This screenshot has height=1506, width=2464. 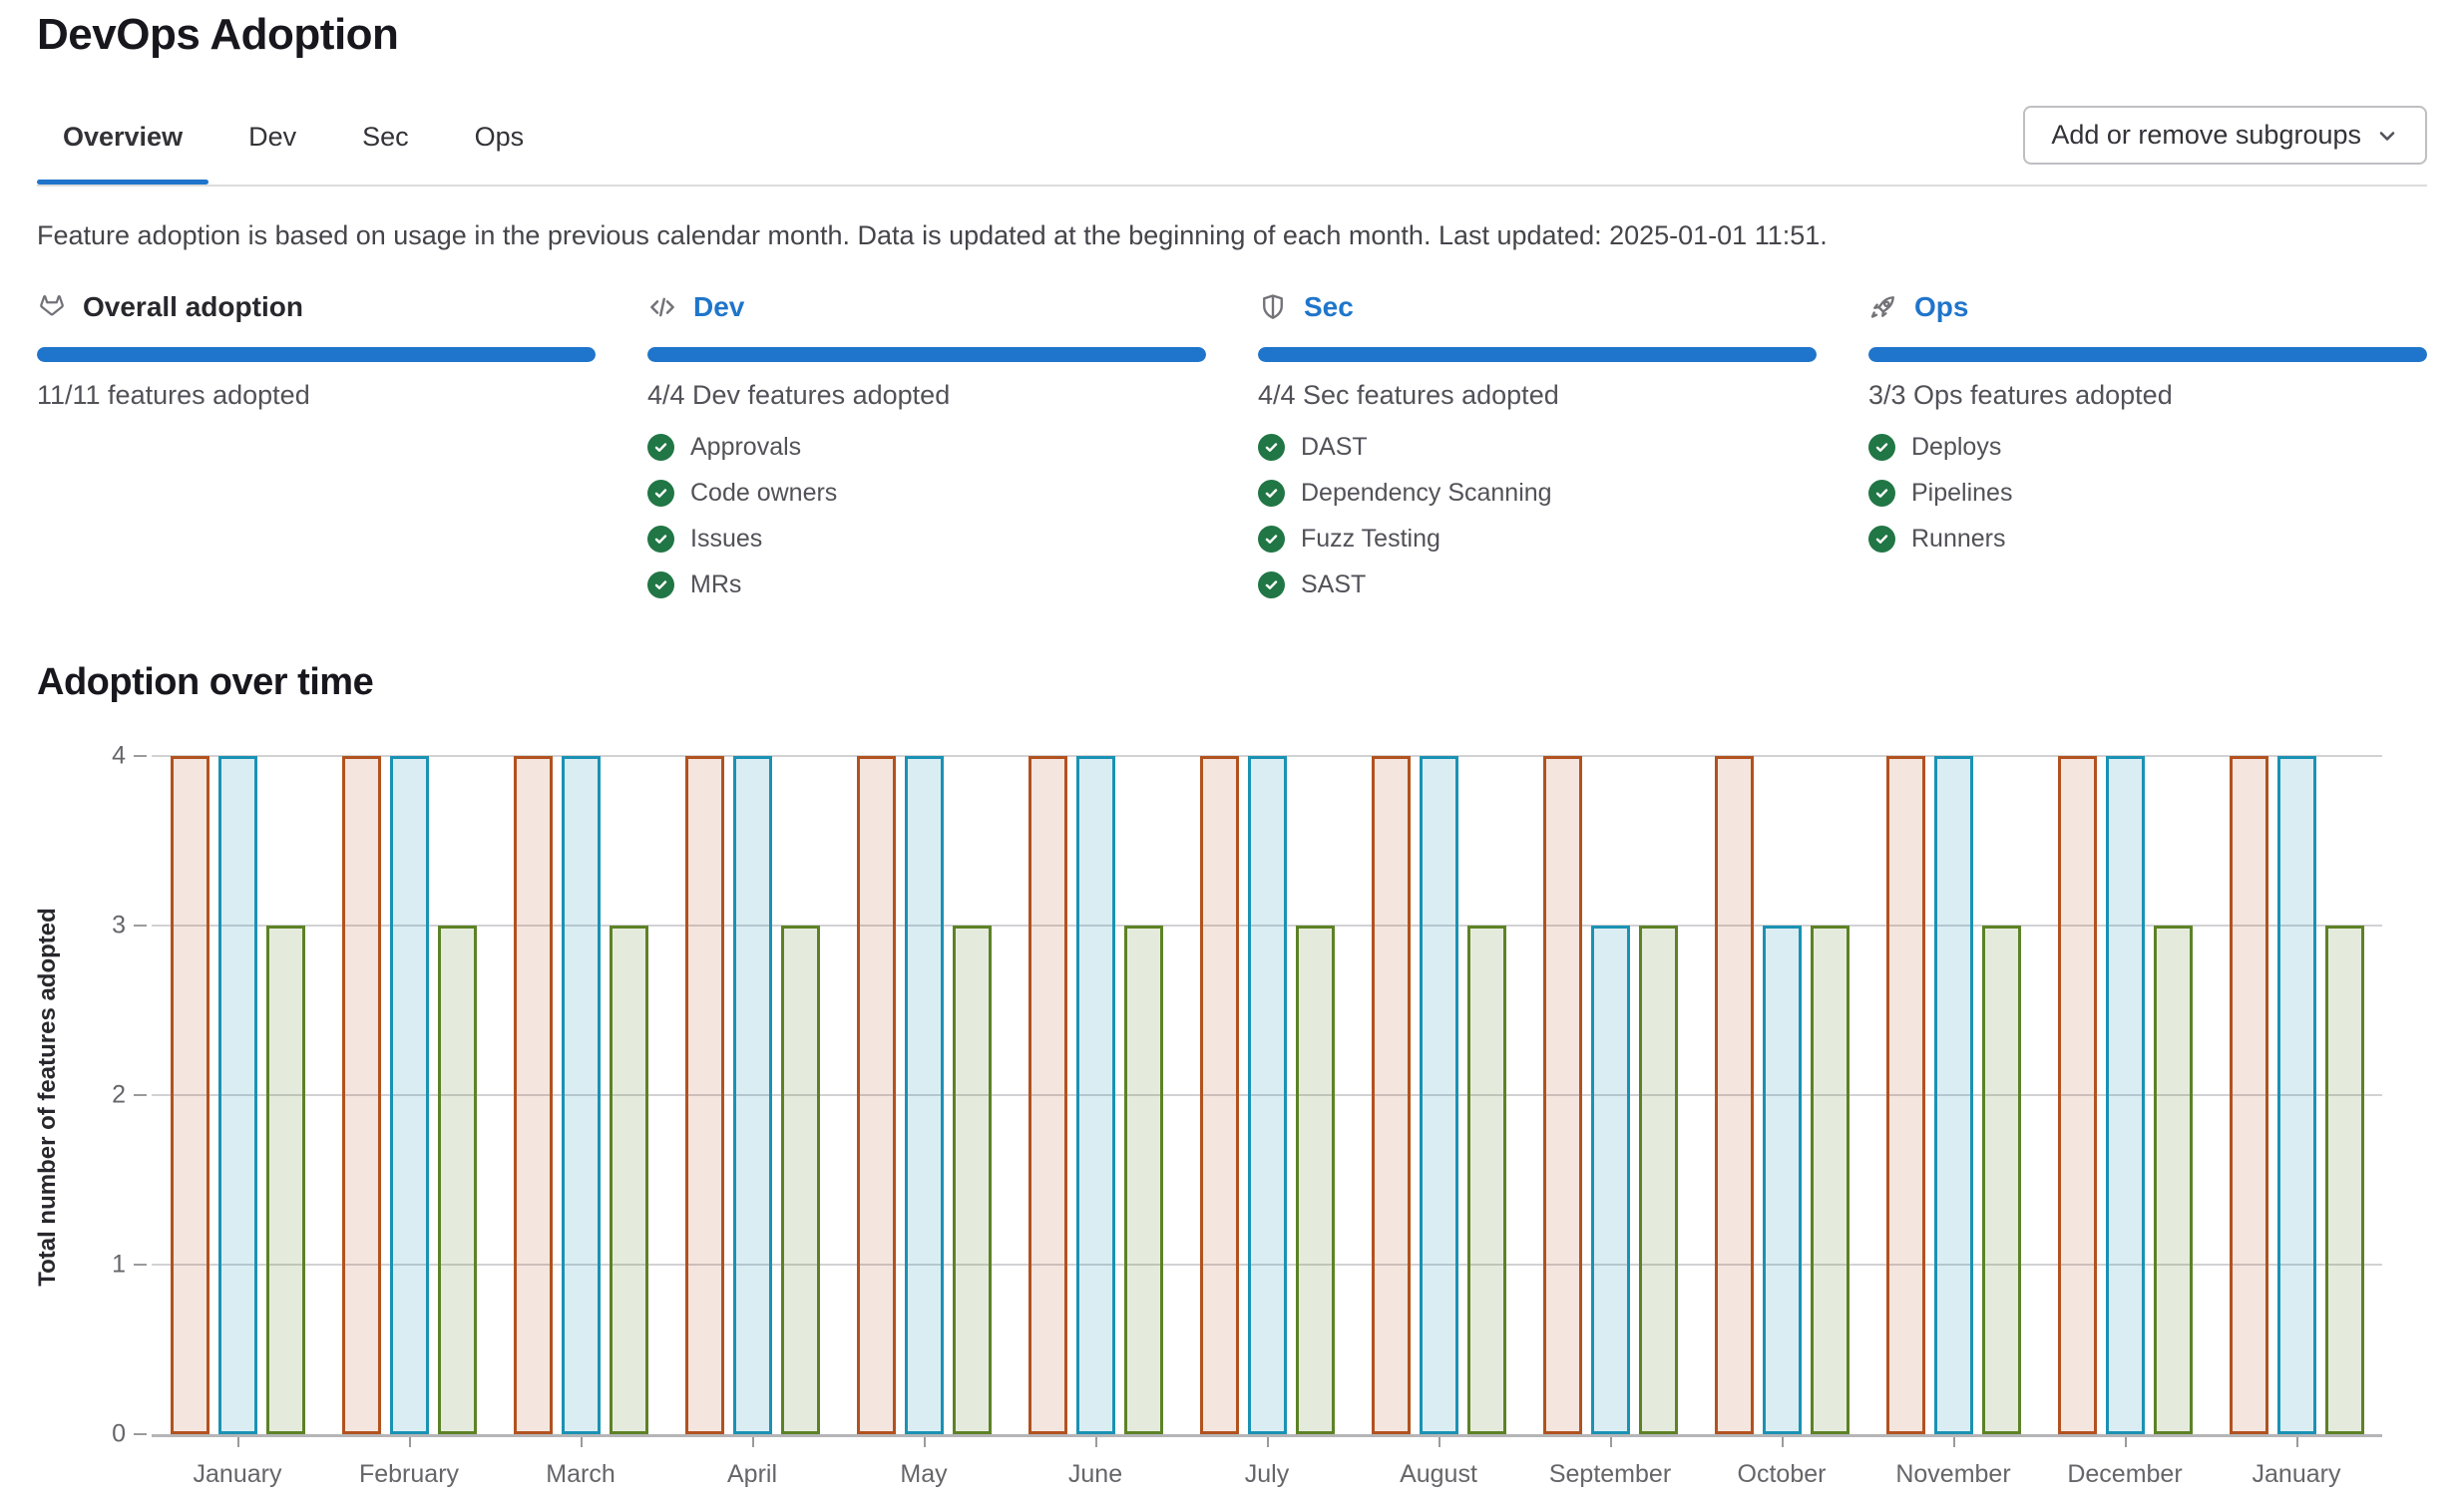 I want to click on month-group: September, so click(x=1610, y=1122).